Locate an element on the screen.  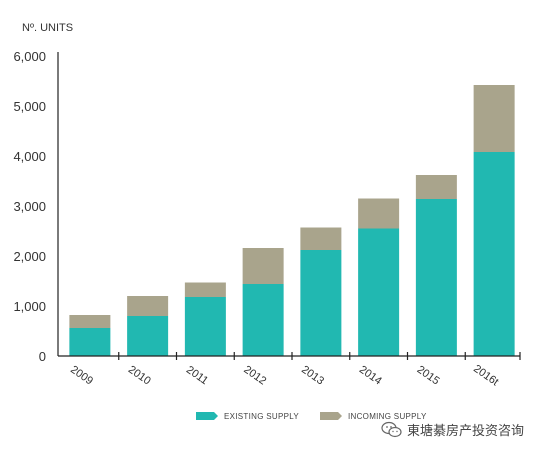
y-tick-label: 0 is located at coordinates (42, 356).